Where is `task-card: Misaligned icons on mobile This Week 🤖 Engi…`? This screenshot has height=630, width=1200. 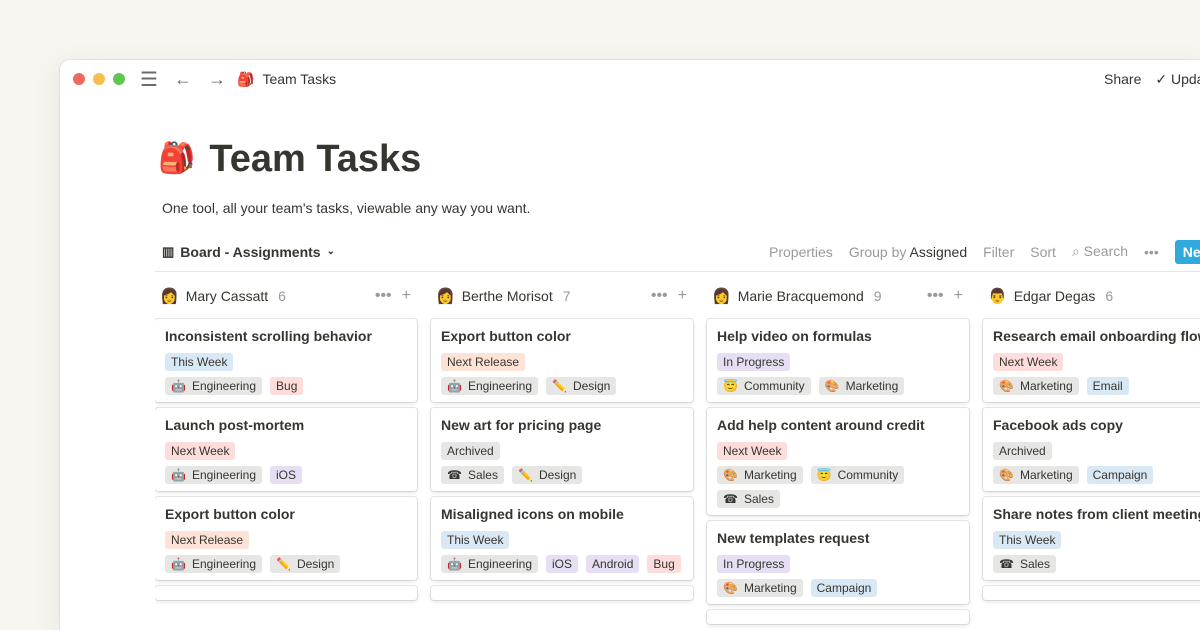 task-card: Misaligned icons on mobile This Week 🤖 Engi… is located at coordinates (562, 538).